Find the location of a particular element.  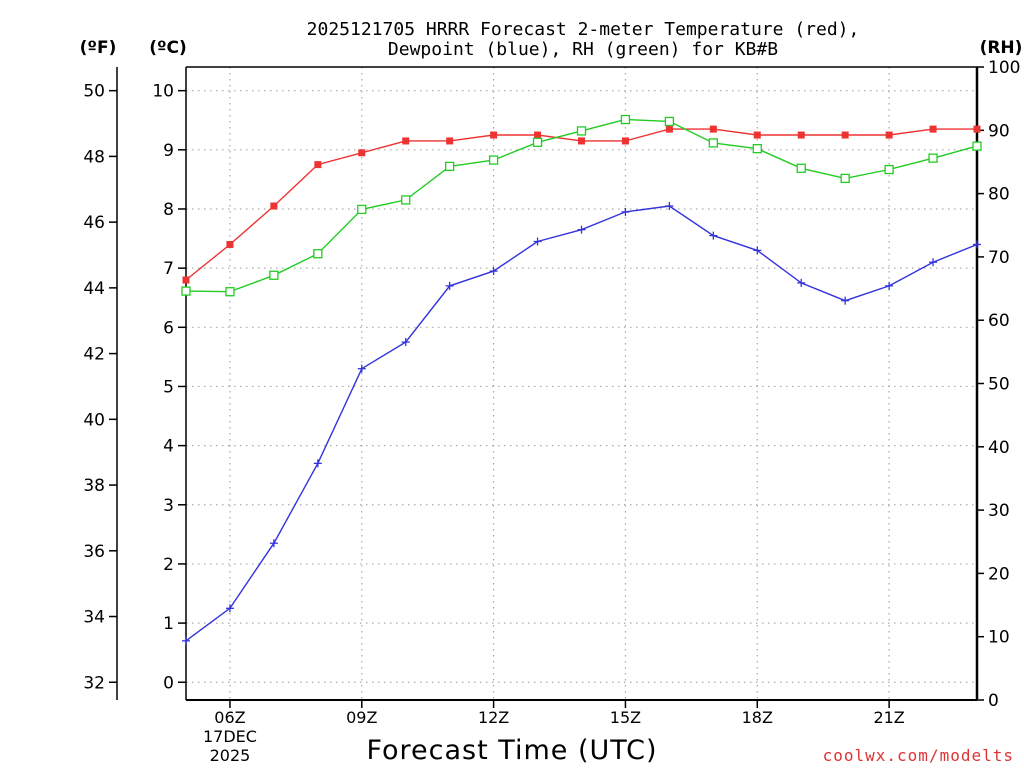

rh-tick-label: 70 is located at coordinates (999, 258).